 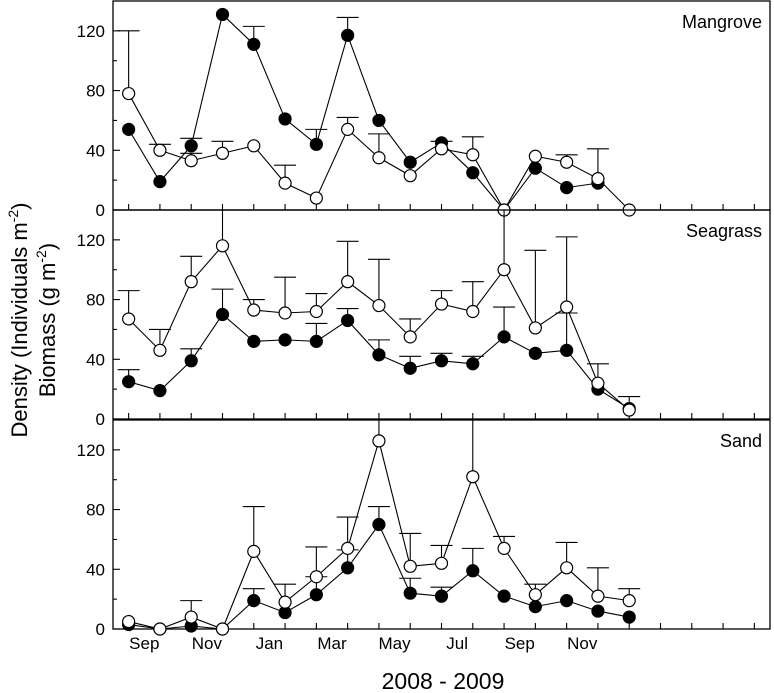 I want to click on x-tick-label: Mar, so click(x=332, y=643).